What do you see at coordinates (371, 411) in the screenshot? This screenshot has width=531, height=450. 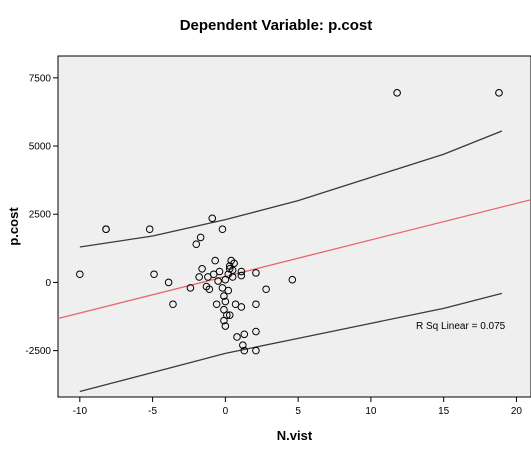 I see `x-tick-label: 10` at bounding box center [371, 411].